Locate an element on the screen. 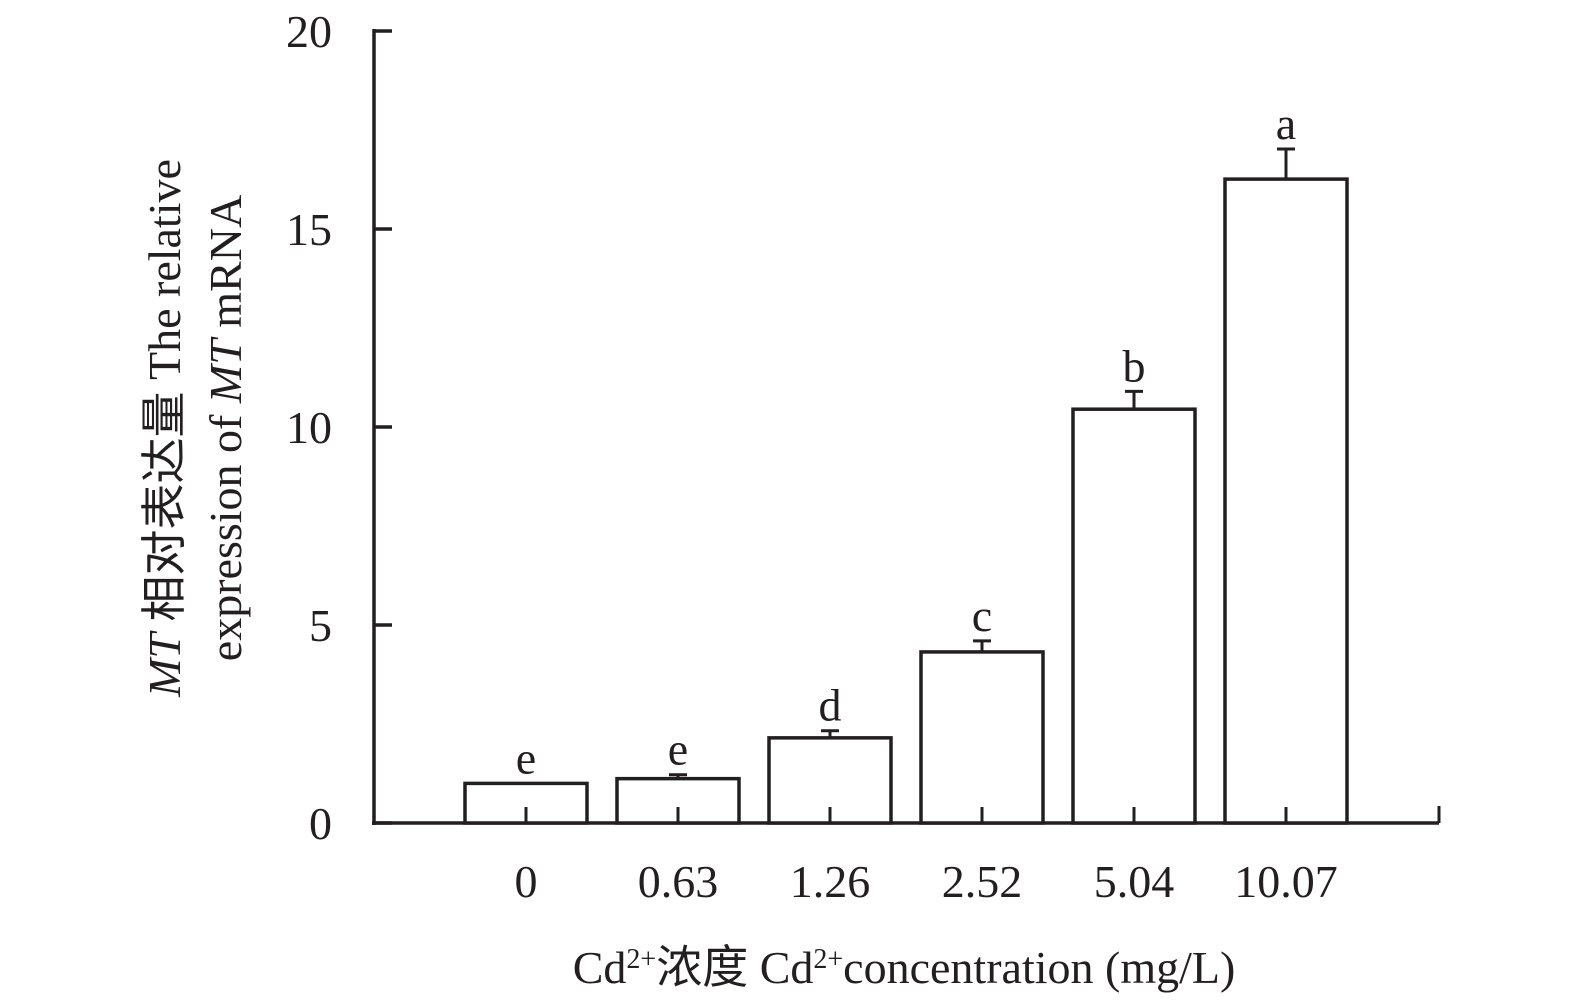 The height and width of the screenshot is (1003, 1575). x-tick-label: 0 is located at coordinates (526, 881).